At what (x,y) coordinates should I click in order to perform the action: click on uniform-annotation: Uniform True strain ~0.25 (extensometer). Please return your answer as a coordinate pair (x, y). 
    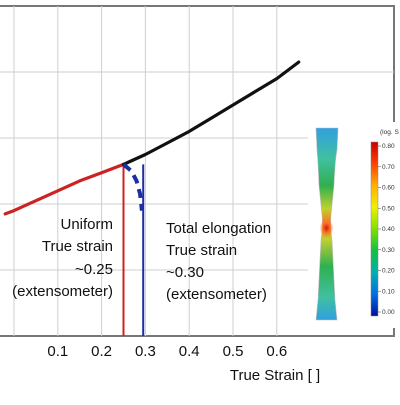
    Looking at the image, I should click on (62, 258).